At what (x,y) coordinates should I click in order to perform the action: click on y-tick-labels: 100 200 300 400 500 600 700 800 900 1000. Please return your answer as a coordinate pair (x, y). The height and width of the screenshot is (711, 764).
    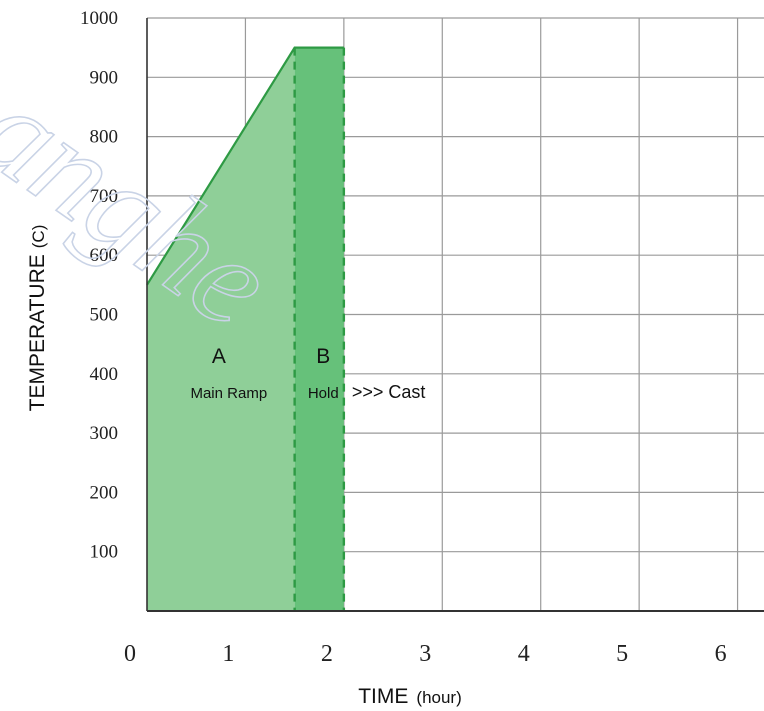
    Looking at the image, I should click on (99, 285).